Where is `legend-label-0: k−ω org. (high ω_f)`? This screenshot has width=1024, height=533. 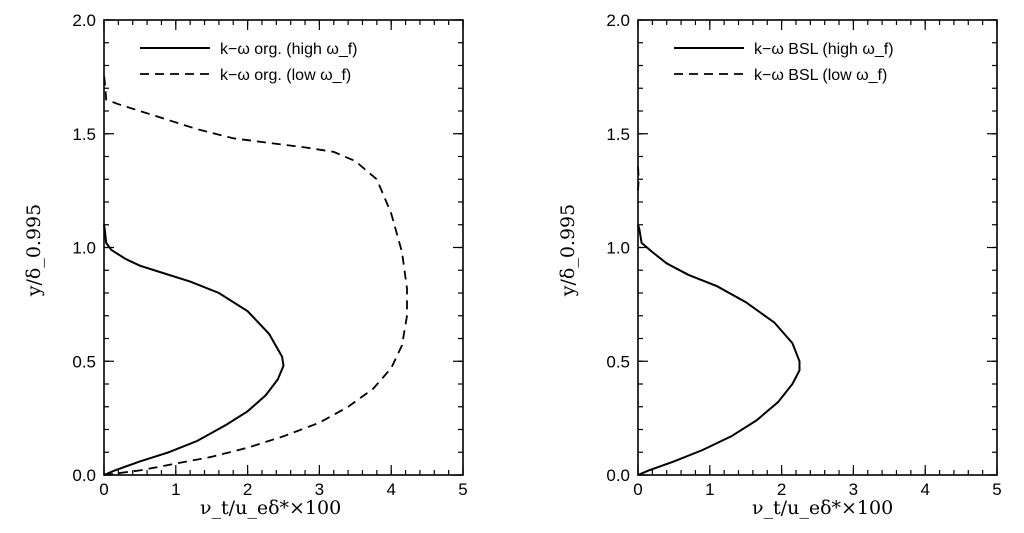
legend-label-0: k−ω org. (high ω_f) is located at coordinates (288, 49).